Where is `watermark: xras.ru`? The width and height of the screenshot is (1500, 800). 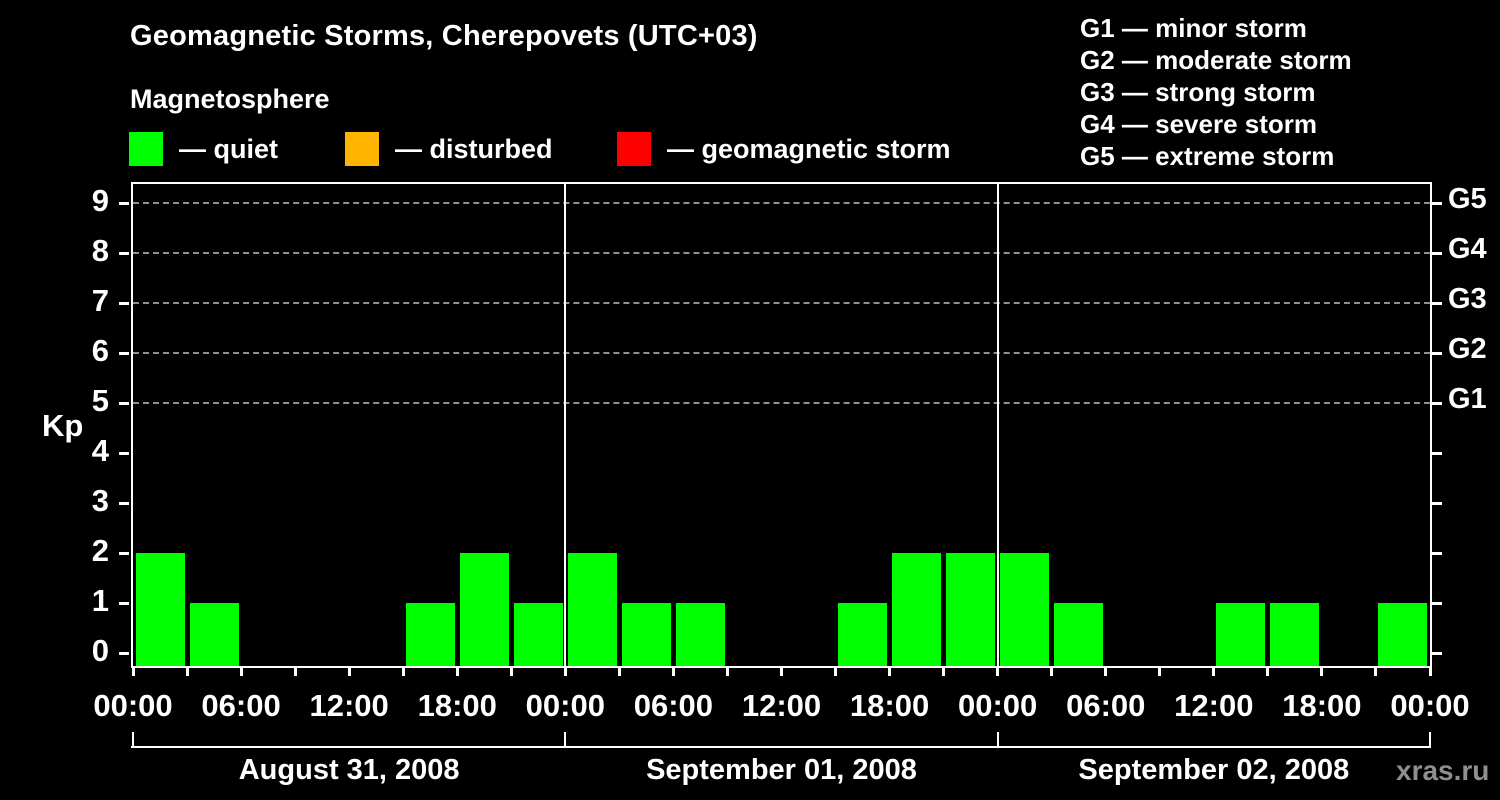 watermark: xras.ru is located at coordinates (1443, 770).